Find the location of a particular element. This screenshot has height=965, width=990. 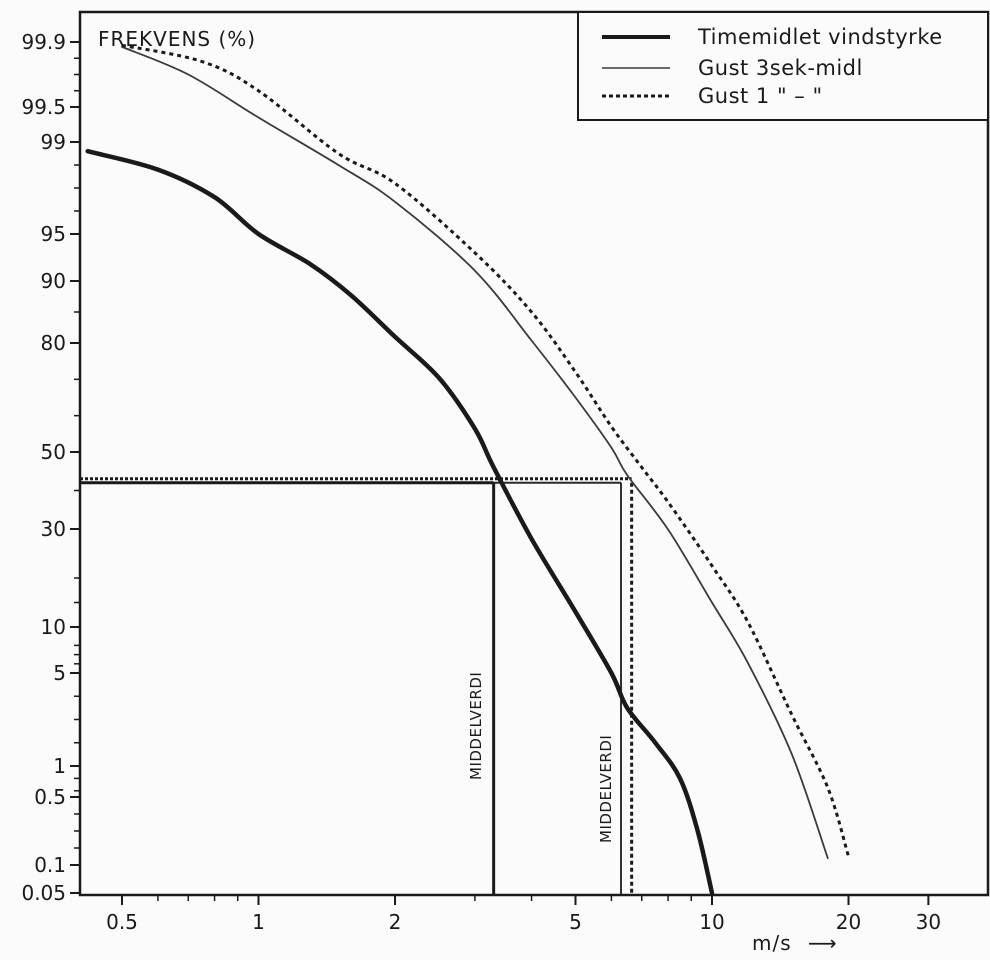

y-tick-label: 99.9 is located at coordinates (43, 42).